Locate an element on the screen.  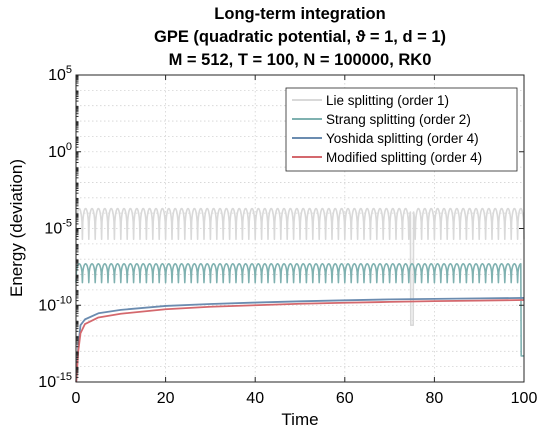
chart-title-line-3: M = 512, T = 100, N = 100000, RK0 is located at coordinates (300, 60).